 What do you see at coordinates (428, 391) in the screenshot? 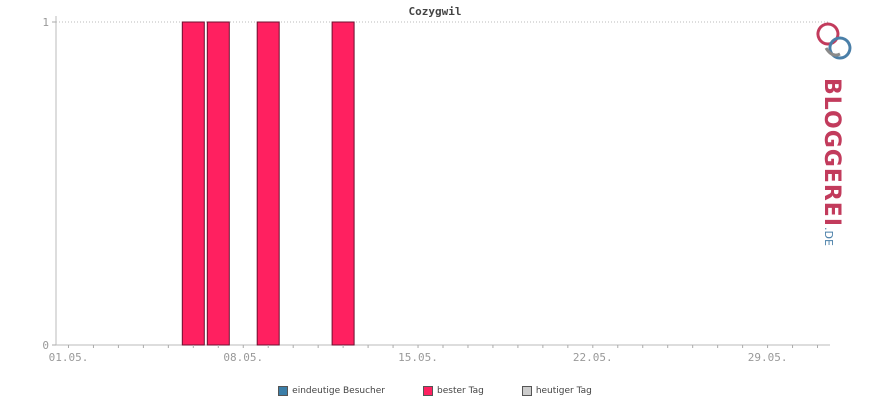
I see `legend-swatch-best-day` at bounding box center [428, 391].